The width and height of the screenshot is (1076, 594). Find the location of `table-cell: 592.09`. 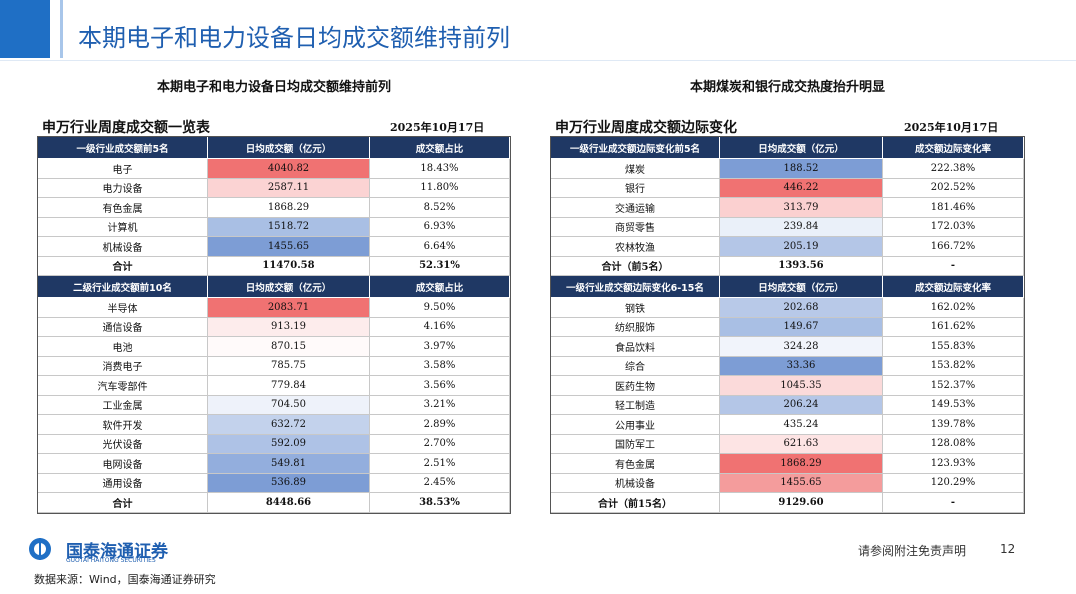

table-cell: 592.09 is located at coordinates (289, 444).